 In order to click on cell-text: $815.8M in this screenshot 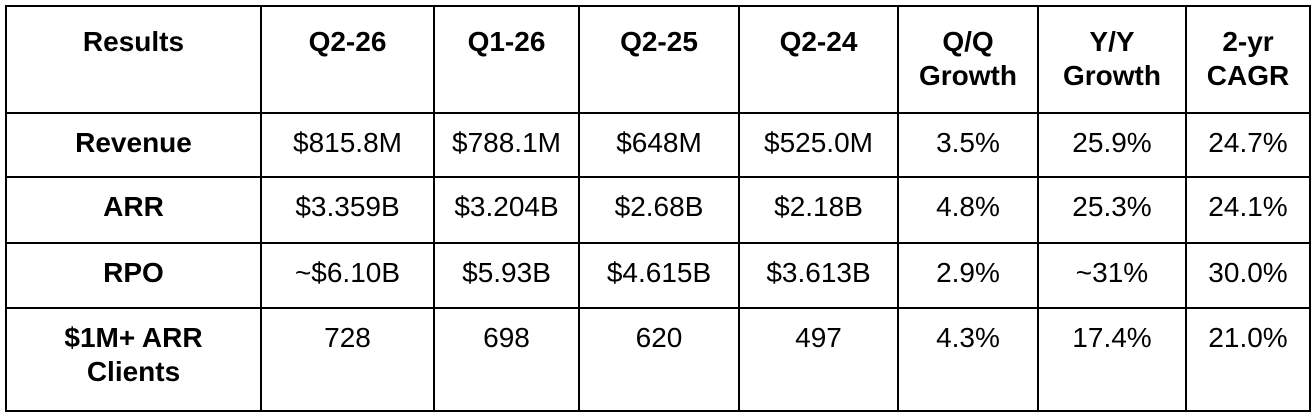, I will do `click(347, 142)`.